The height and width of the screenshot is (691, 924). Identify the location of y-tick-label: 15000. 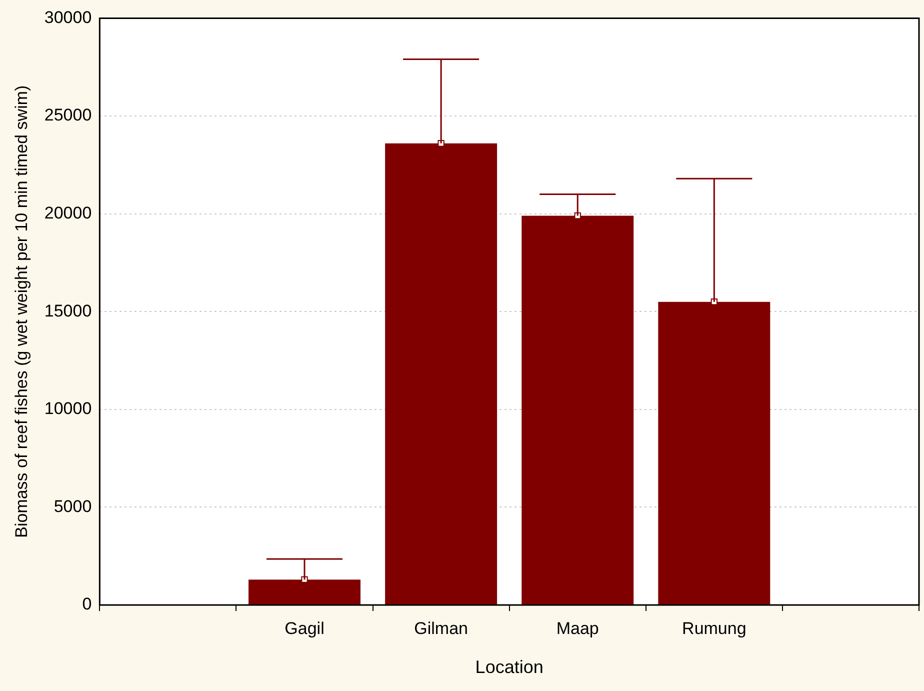
(68, 310).